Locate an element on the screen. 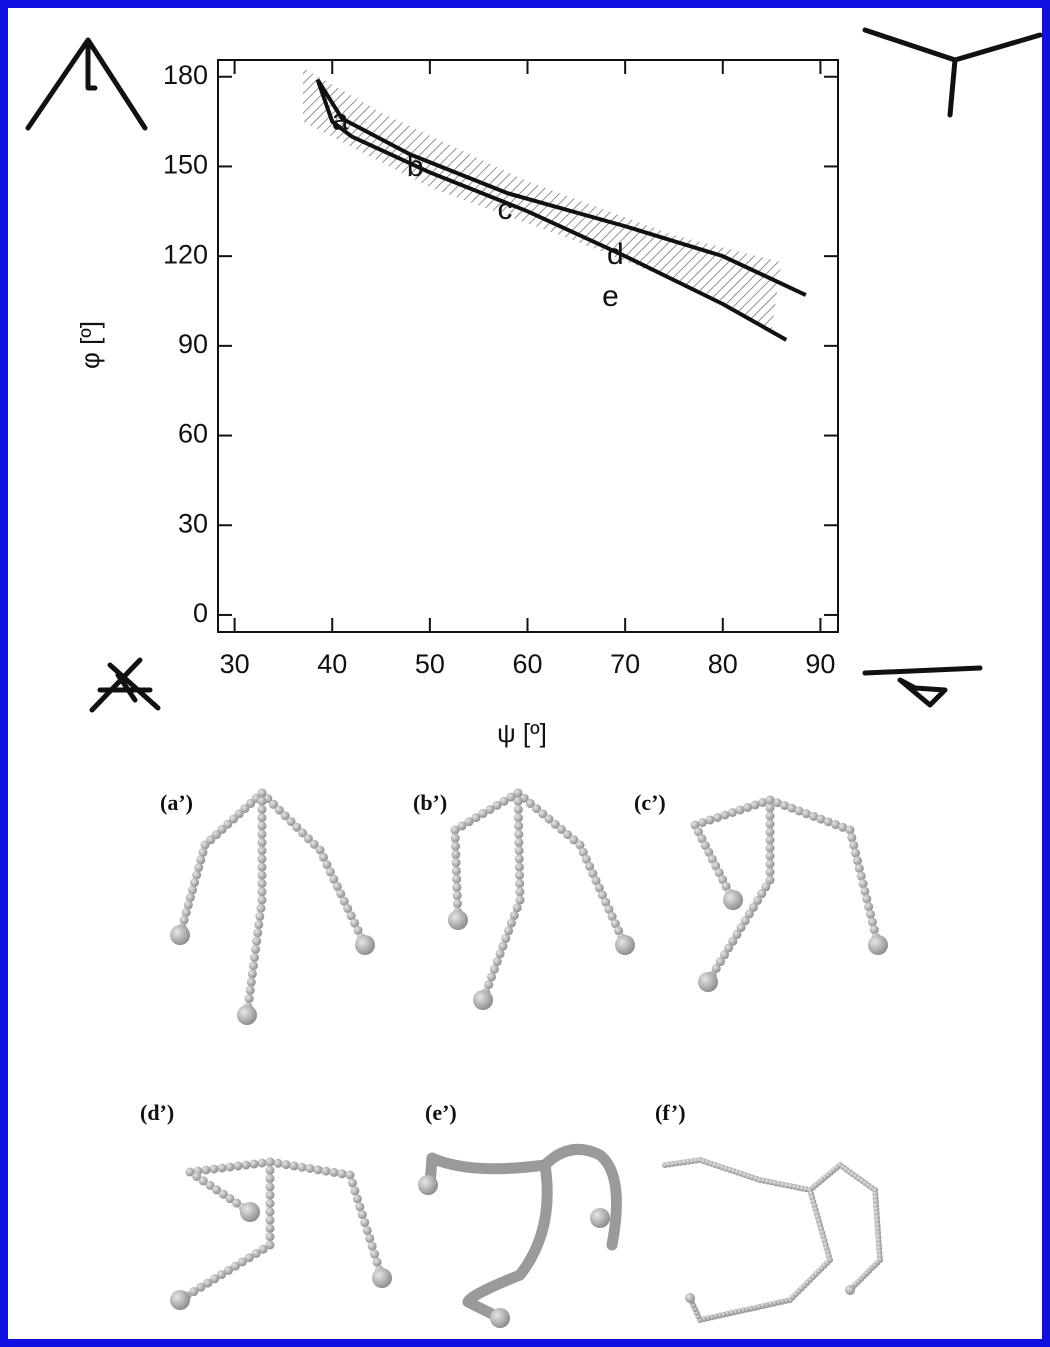 The height and width of the screenshot is (1347, 1050). y-tick-label: 150 is located at coordinates (185, 165).